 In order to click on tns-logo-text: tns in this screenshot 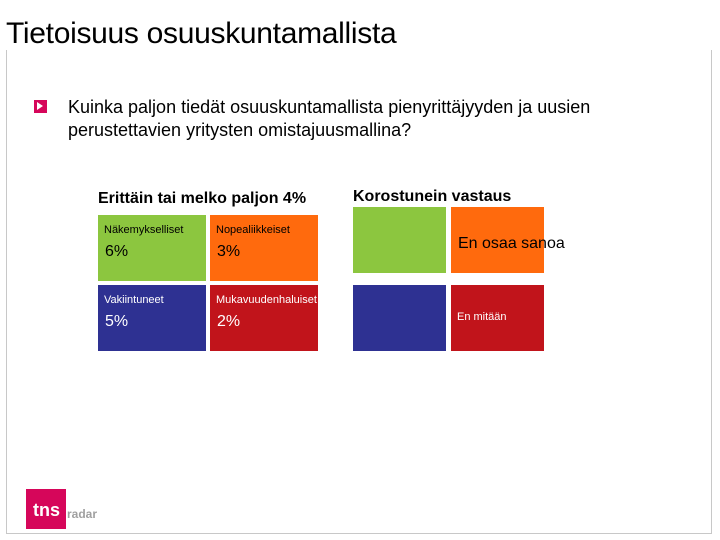, I will do `click(46, 510)`.